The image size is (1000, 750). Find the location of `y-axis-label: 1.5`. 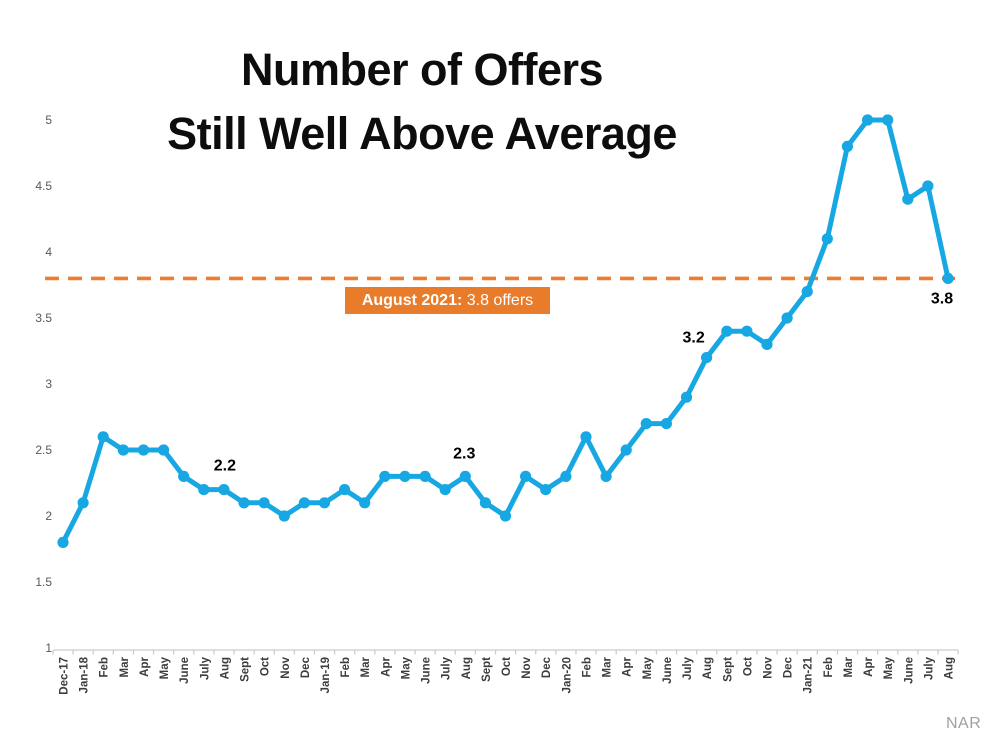

y-axis-label: 1.5 is located at coordinates (43, 582).